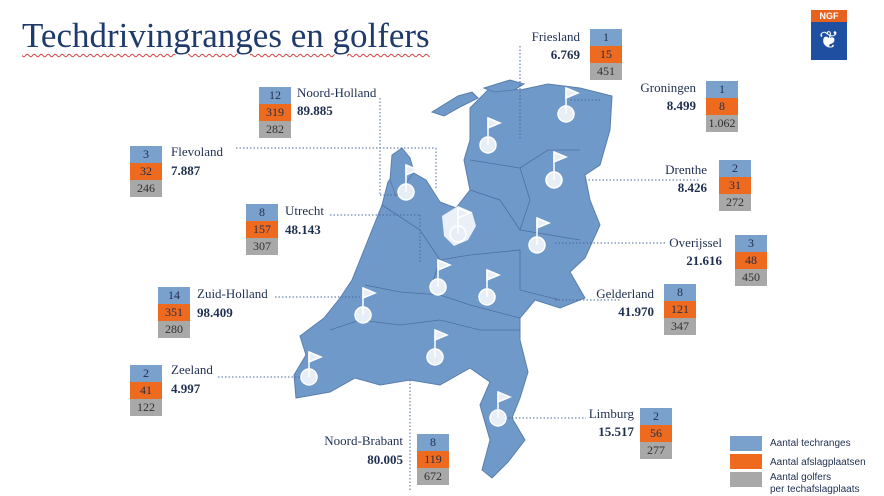  I want to click on province-name-overijssel: Overijssel, so click(695, 242).